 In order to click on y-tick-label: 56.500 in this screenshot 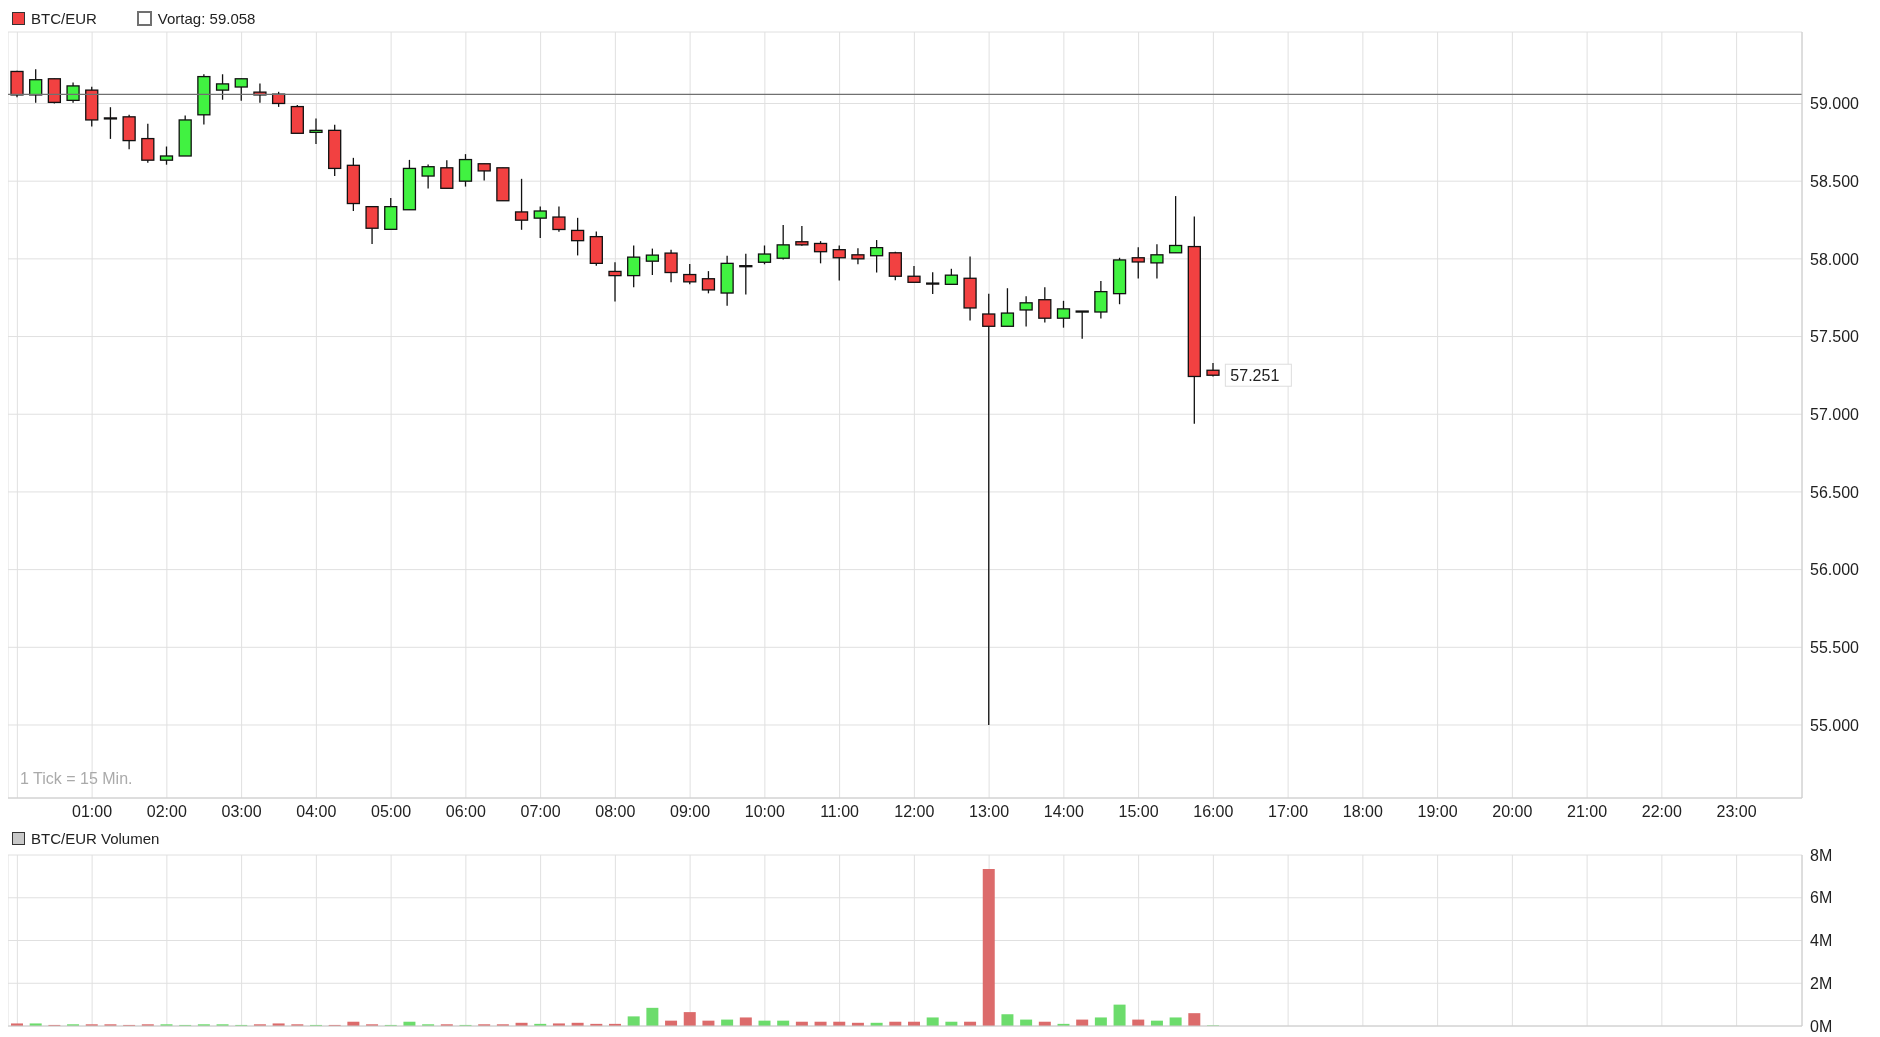, I will do `click(1835, 492)`.